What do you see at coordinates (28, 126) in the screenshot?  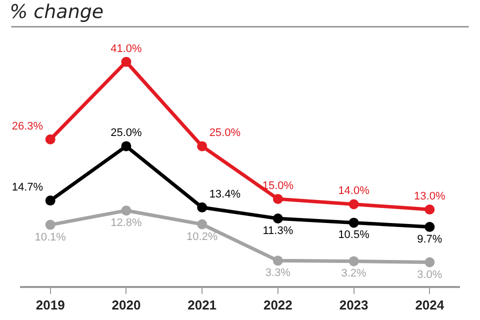 I see `data-label: 26.3%` at bounding box center [28, 126].